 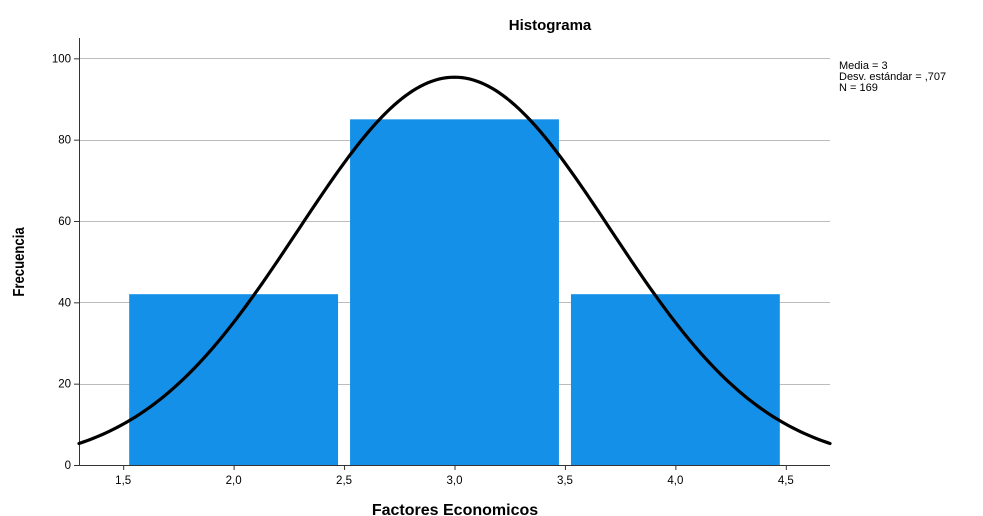 I want to click on stats-n: N = 169, so click(x=858, y=88).